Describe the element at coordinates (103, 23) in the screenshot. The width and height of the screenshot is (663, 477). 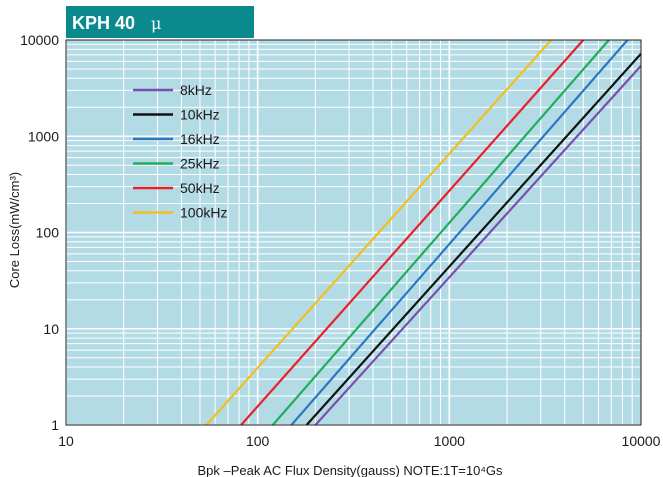
I see `chart-title: KPH 40` at that location.